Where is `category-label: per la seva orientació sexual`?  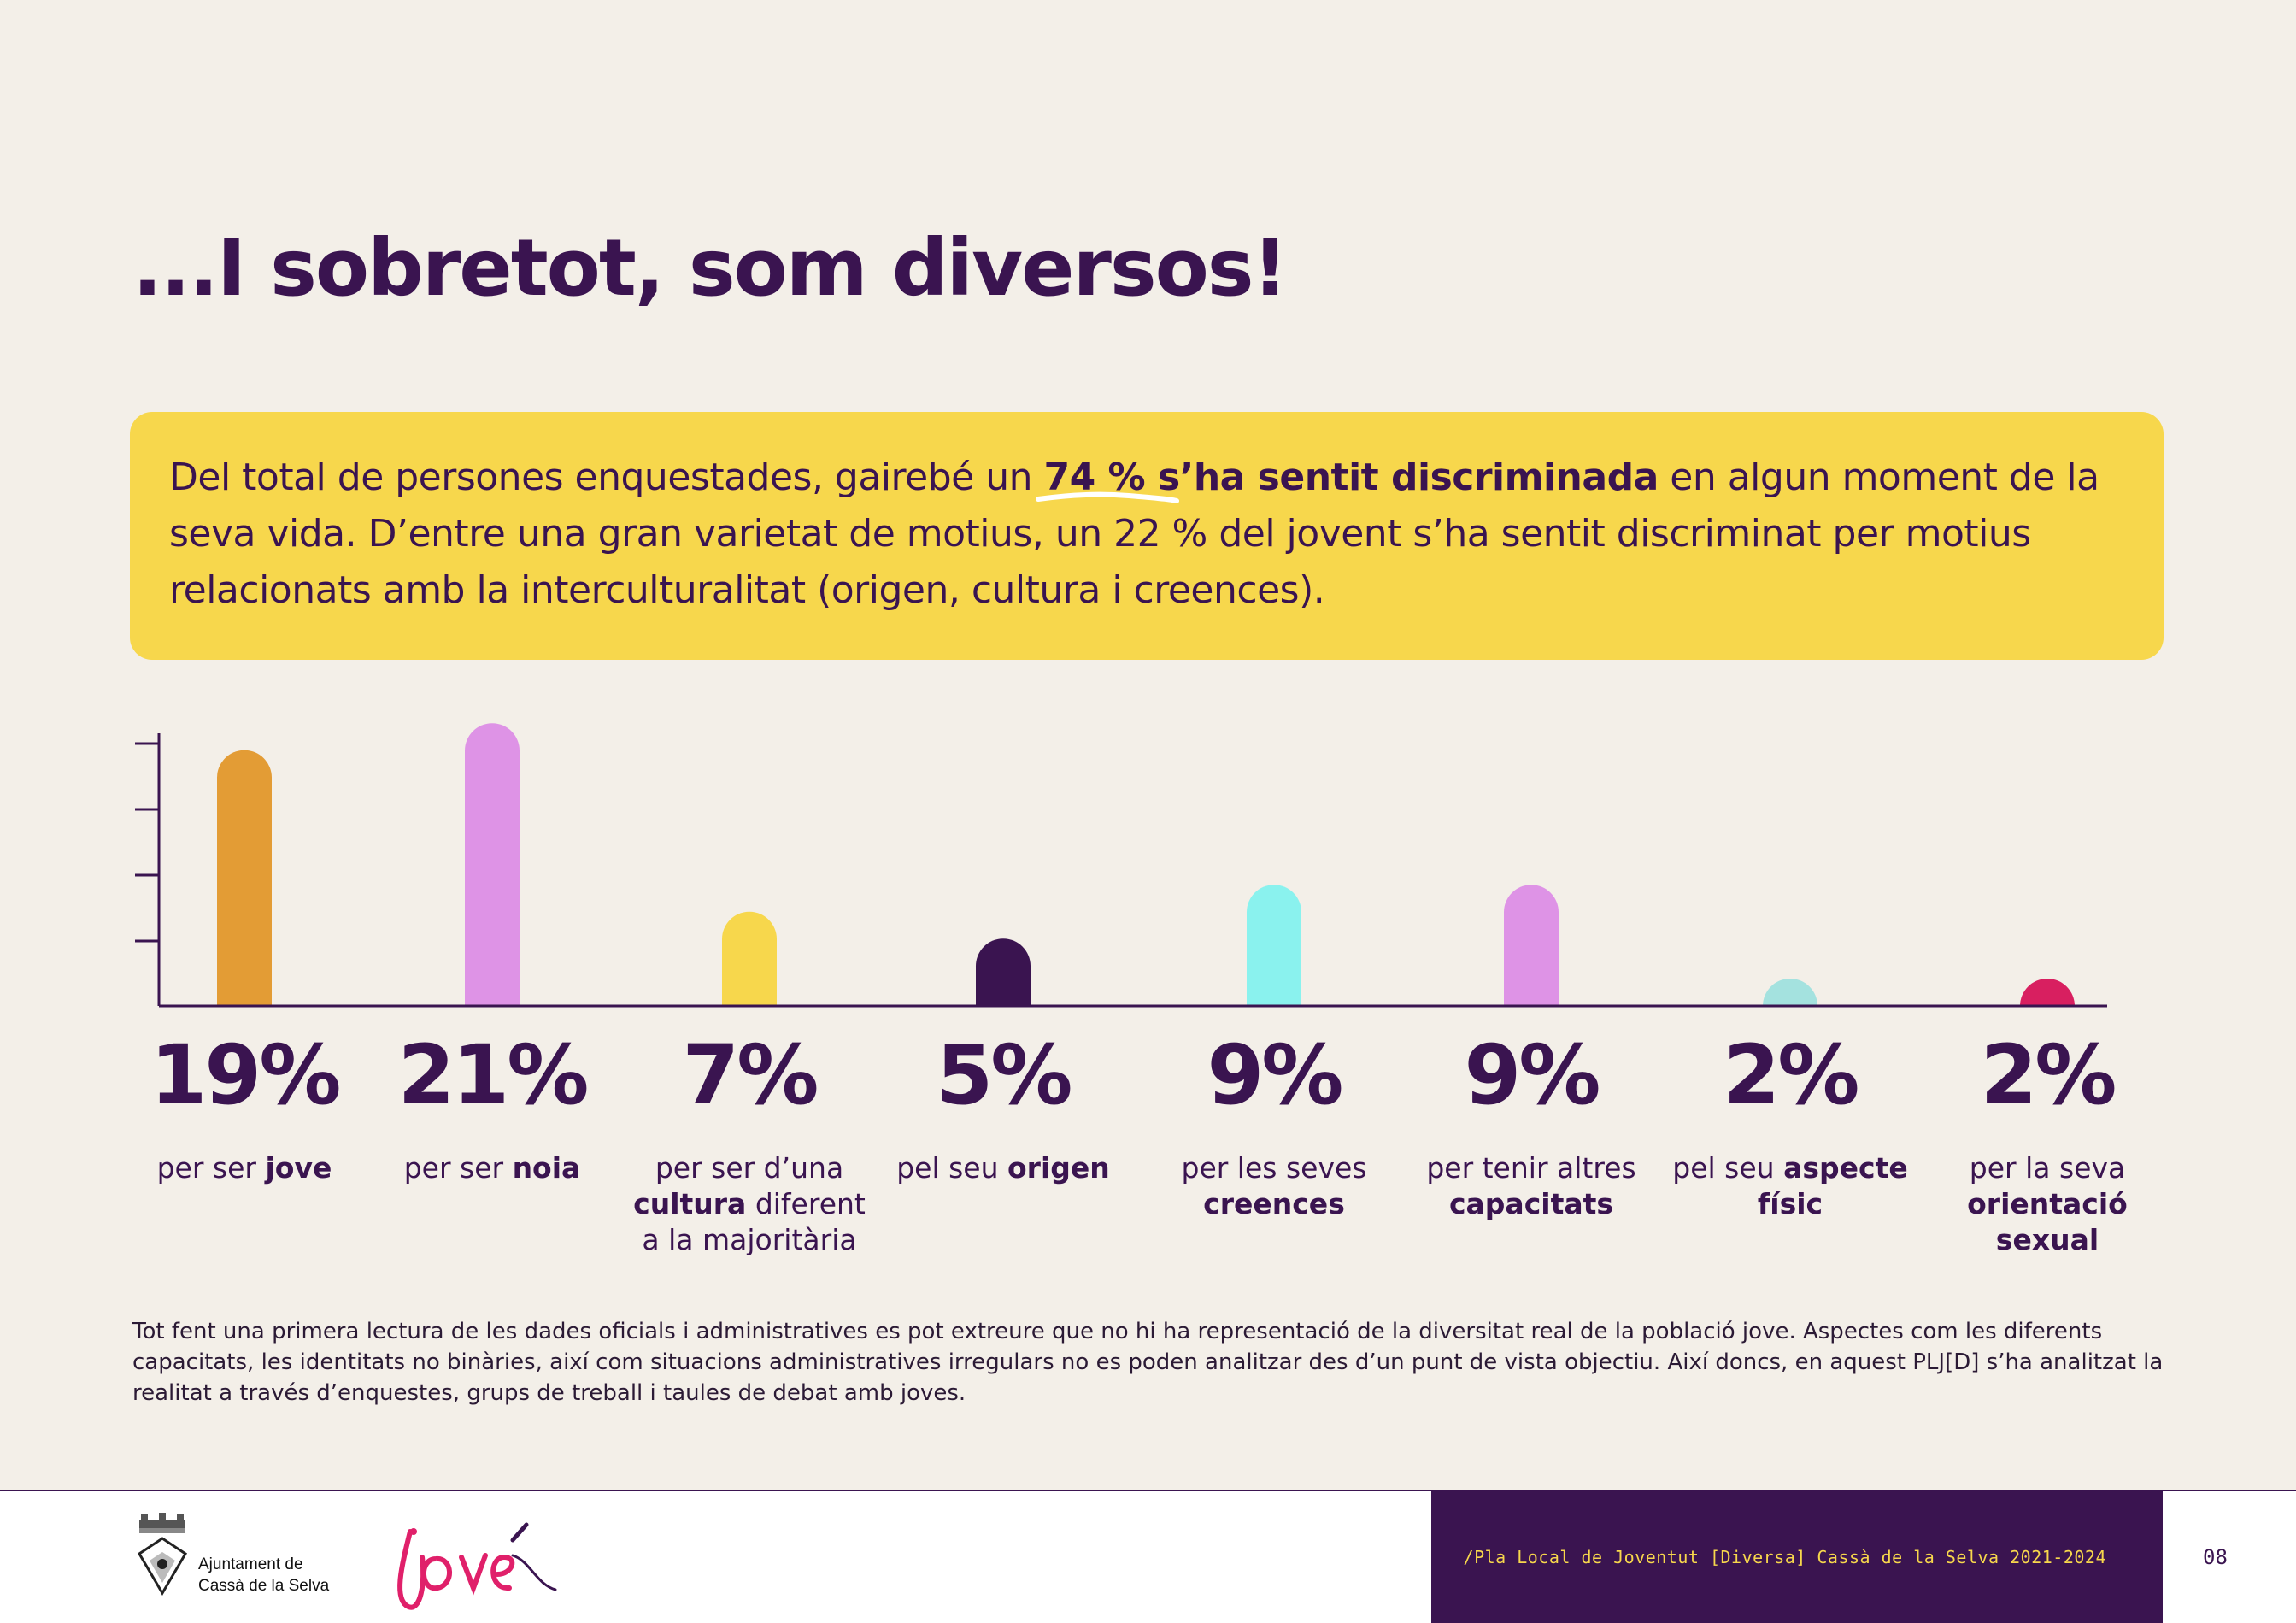 category-label: per la seva orientació sexual is located at coordinates (2048, 1203).